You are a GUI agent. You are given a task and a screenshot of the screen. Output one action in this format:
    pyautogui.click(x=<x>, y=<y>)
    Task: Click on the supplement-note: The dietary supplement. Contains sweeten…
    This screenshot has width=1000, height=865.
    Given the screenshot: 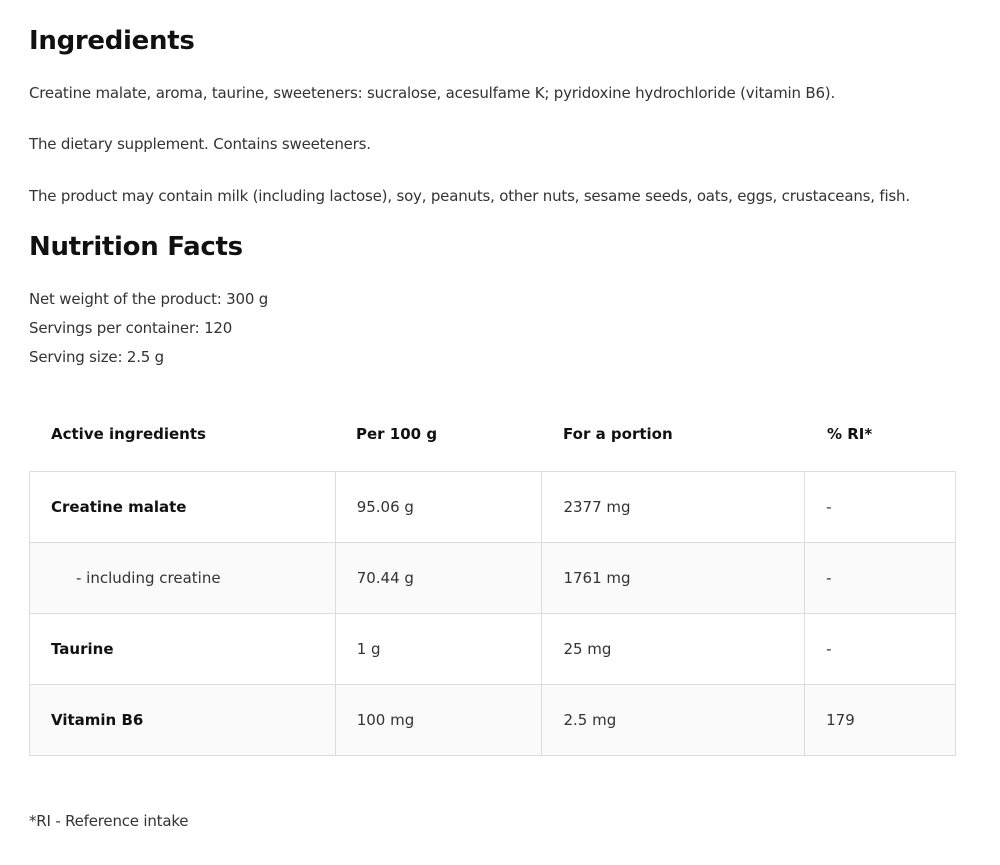 What is the action you would take?
    pyautogui.click(x=200, y=144)
    